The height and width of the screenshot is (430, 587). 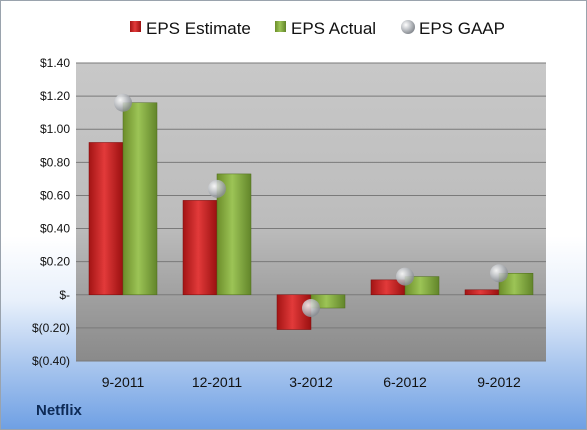 I want to click on y-tick-label: $(0.20), so click(x=51, y=328).